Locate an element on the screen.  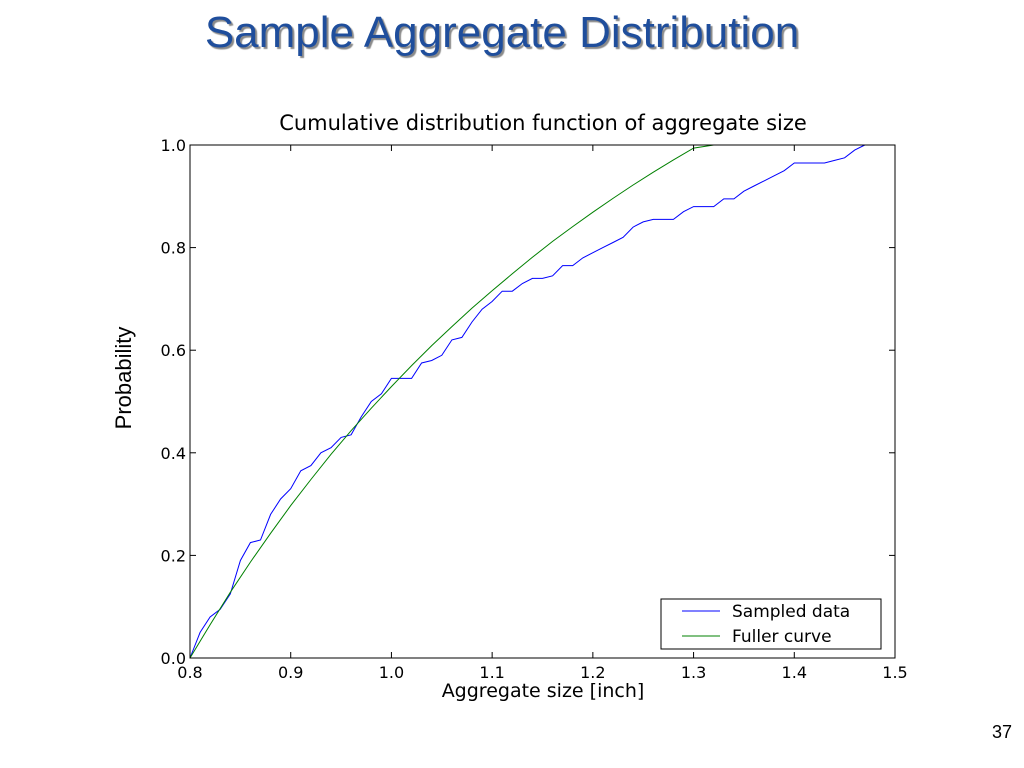
x-tick-label: 0.9 is located at coordinates (290, 672).